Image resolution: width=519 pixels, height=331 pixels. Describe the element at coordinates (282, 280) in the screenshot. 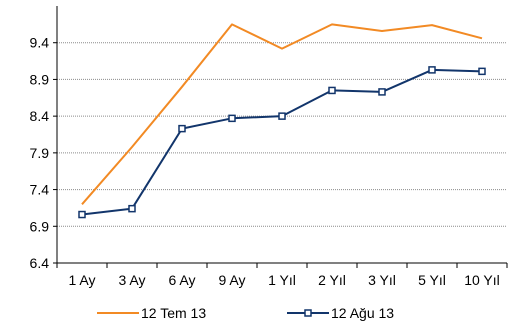

I see `x-tick-label: 1 Yıl` at that location.